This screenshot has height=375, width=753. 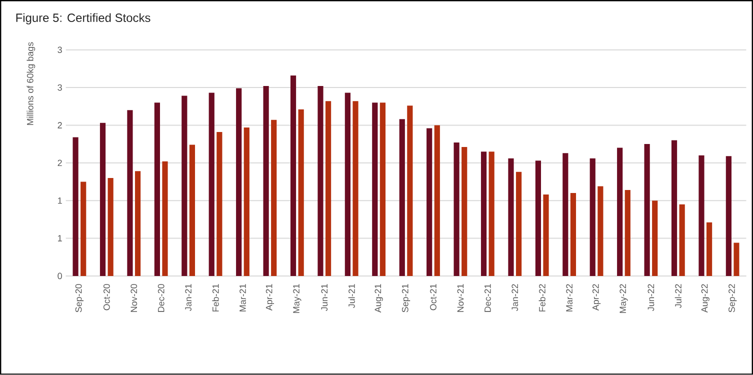 I want to click on chart-title: Figure 5: Certified Stocks, so click(x=83, y=18).